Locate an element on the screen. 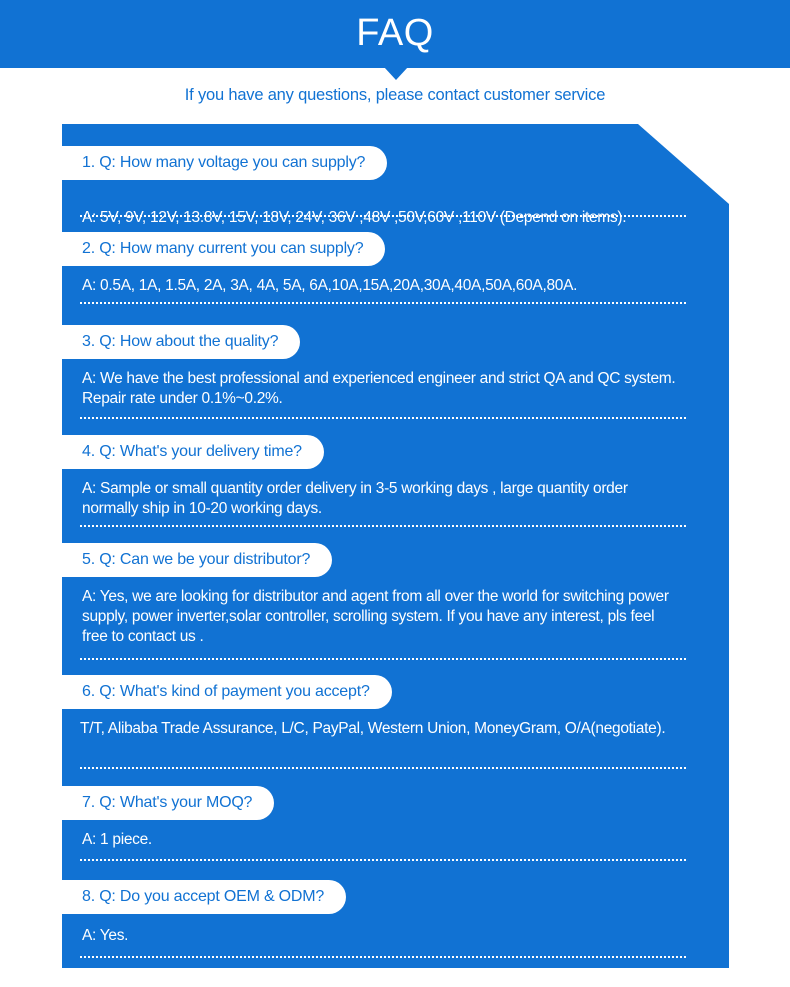 The height and width of the screenshot is (987, 790). faq-question: 8. Q: Do you accept OEM & ODM? is located at coordinates (204, 897).